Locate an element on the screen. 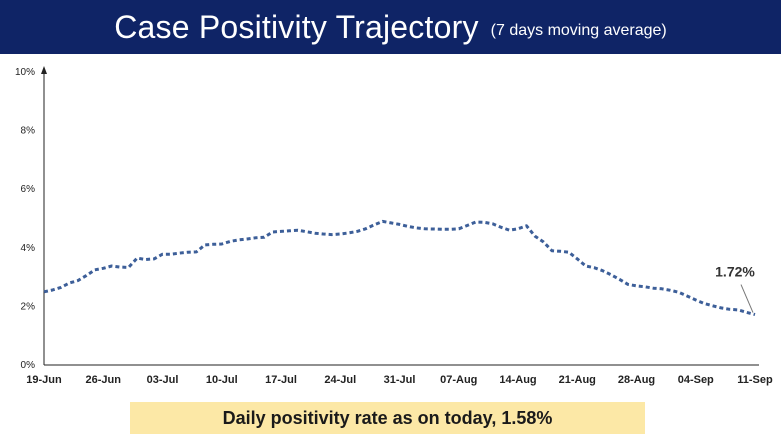 The image size is (781, 439). y-tick-label: 0% is located at coordinates (28, 365).